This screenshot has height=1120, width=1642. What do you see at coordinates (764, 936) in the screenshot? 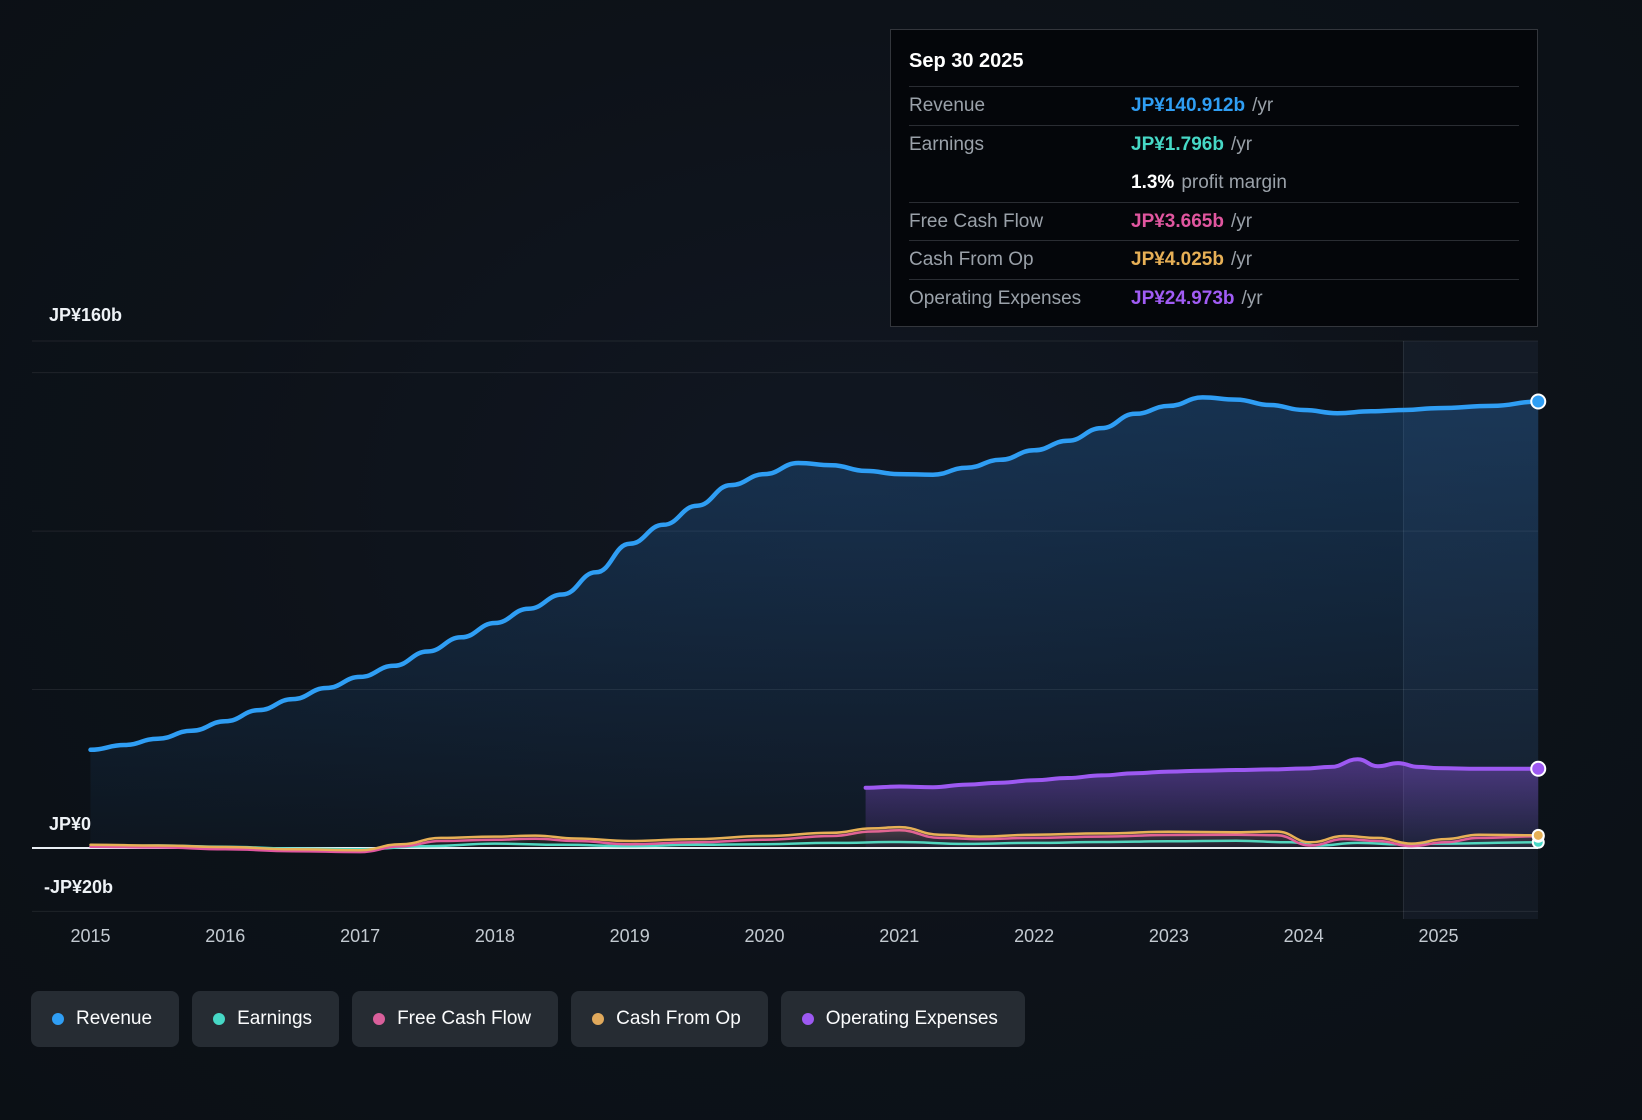
I see `x-axis-label: 2020` at bounding box center [764, 936].